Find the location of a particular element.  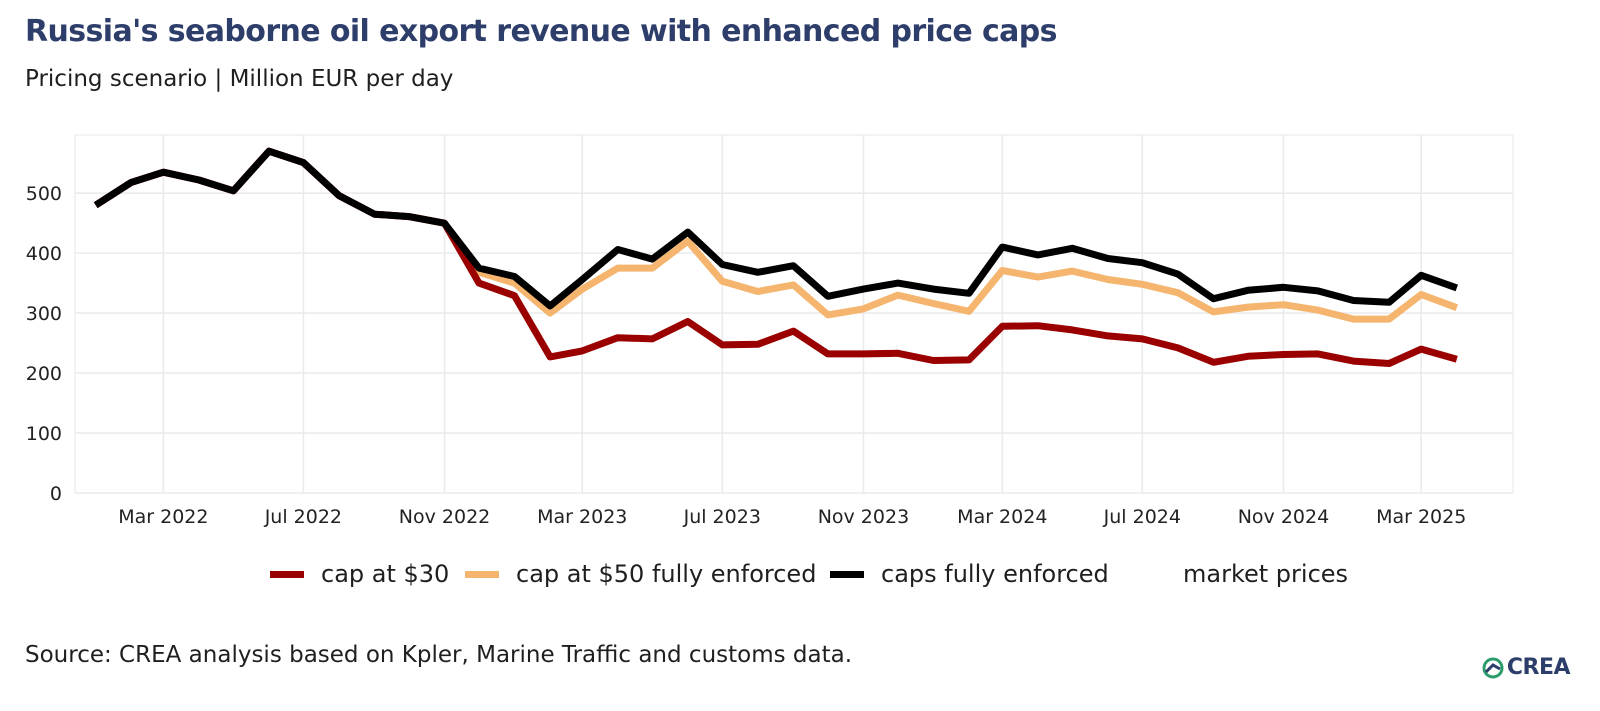

y-tick-label: 500 is located at coordinates (44, 194).